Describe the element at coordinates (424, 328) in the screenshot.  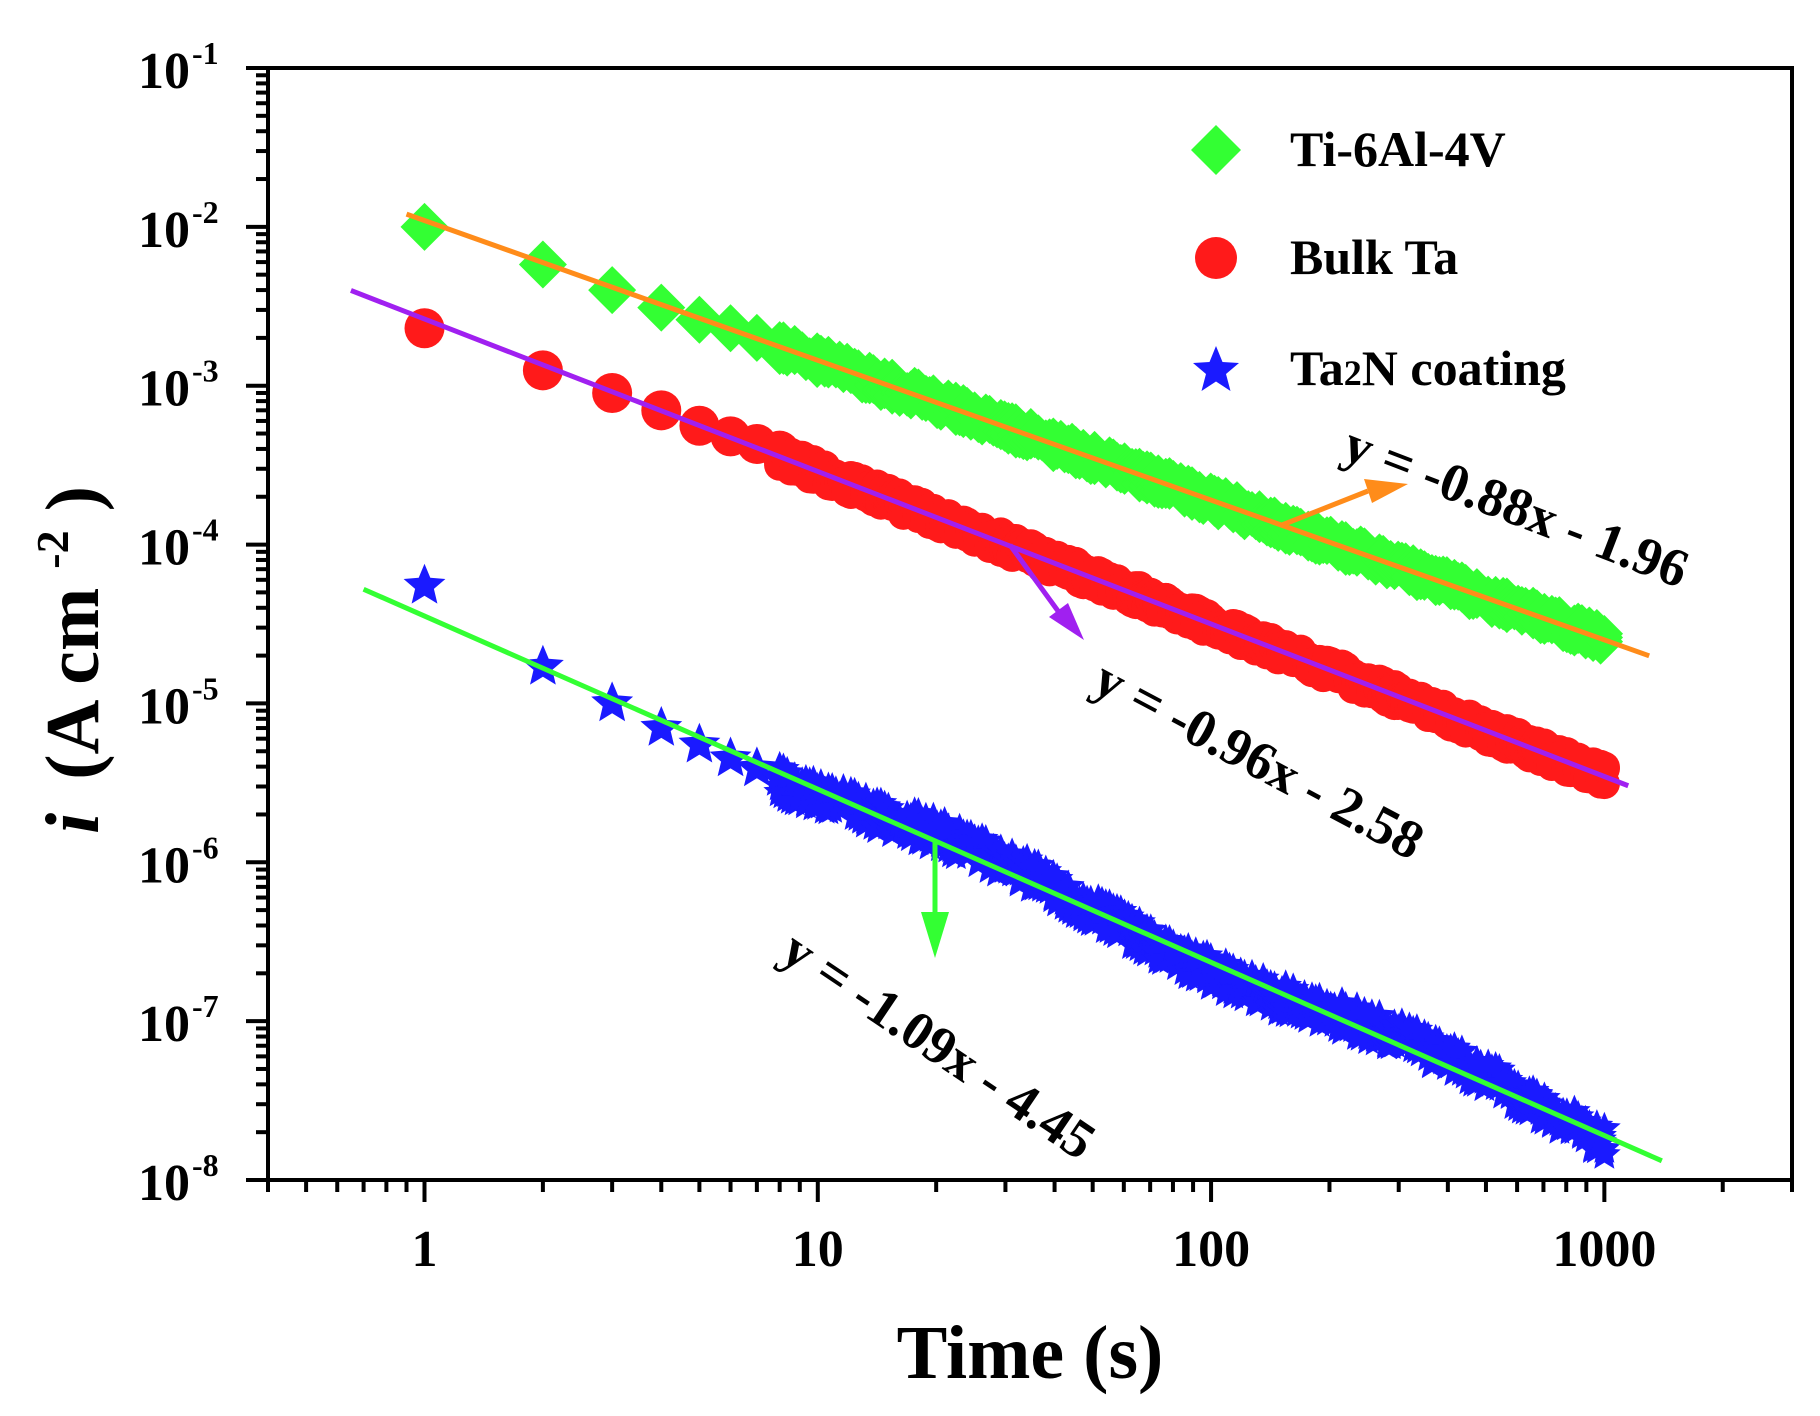
I see `data-point-circle` at that location.